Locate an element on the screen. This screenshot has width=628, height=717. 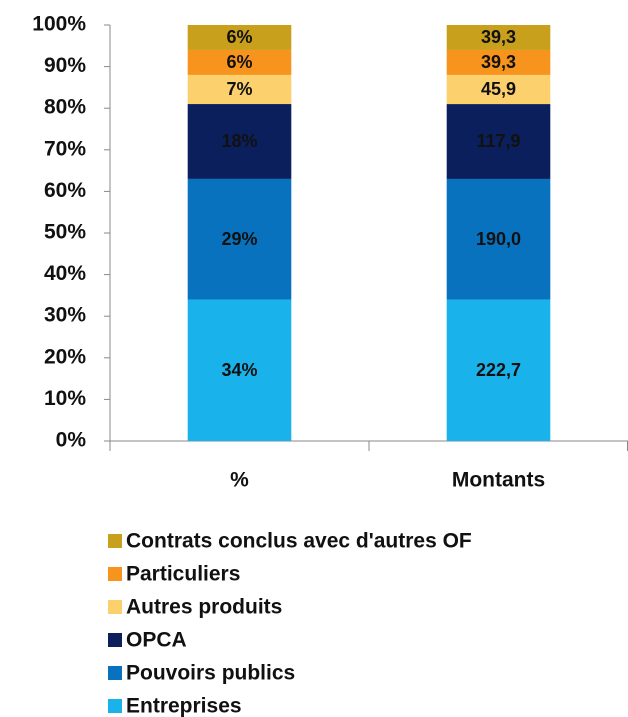
y-tick-label: 80% is located at coordinates (65, 107).